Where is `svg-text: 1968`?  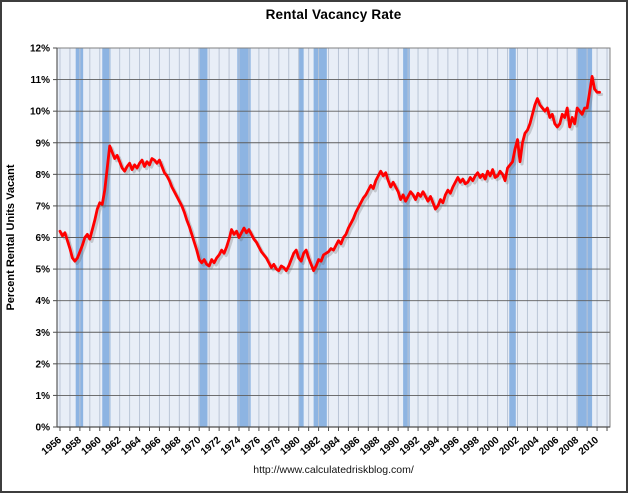 svg-text: 1968 is located at coordinates (171, 446).